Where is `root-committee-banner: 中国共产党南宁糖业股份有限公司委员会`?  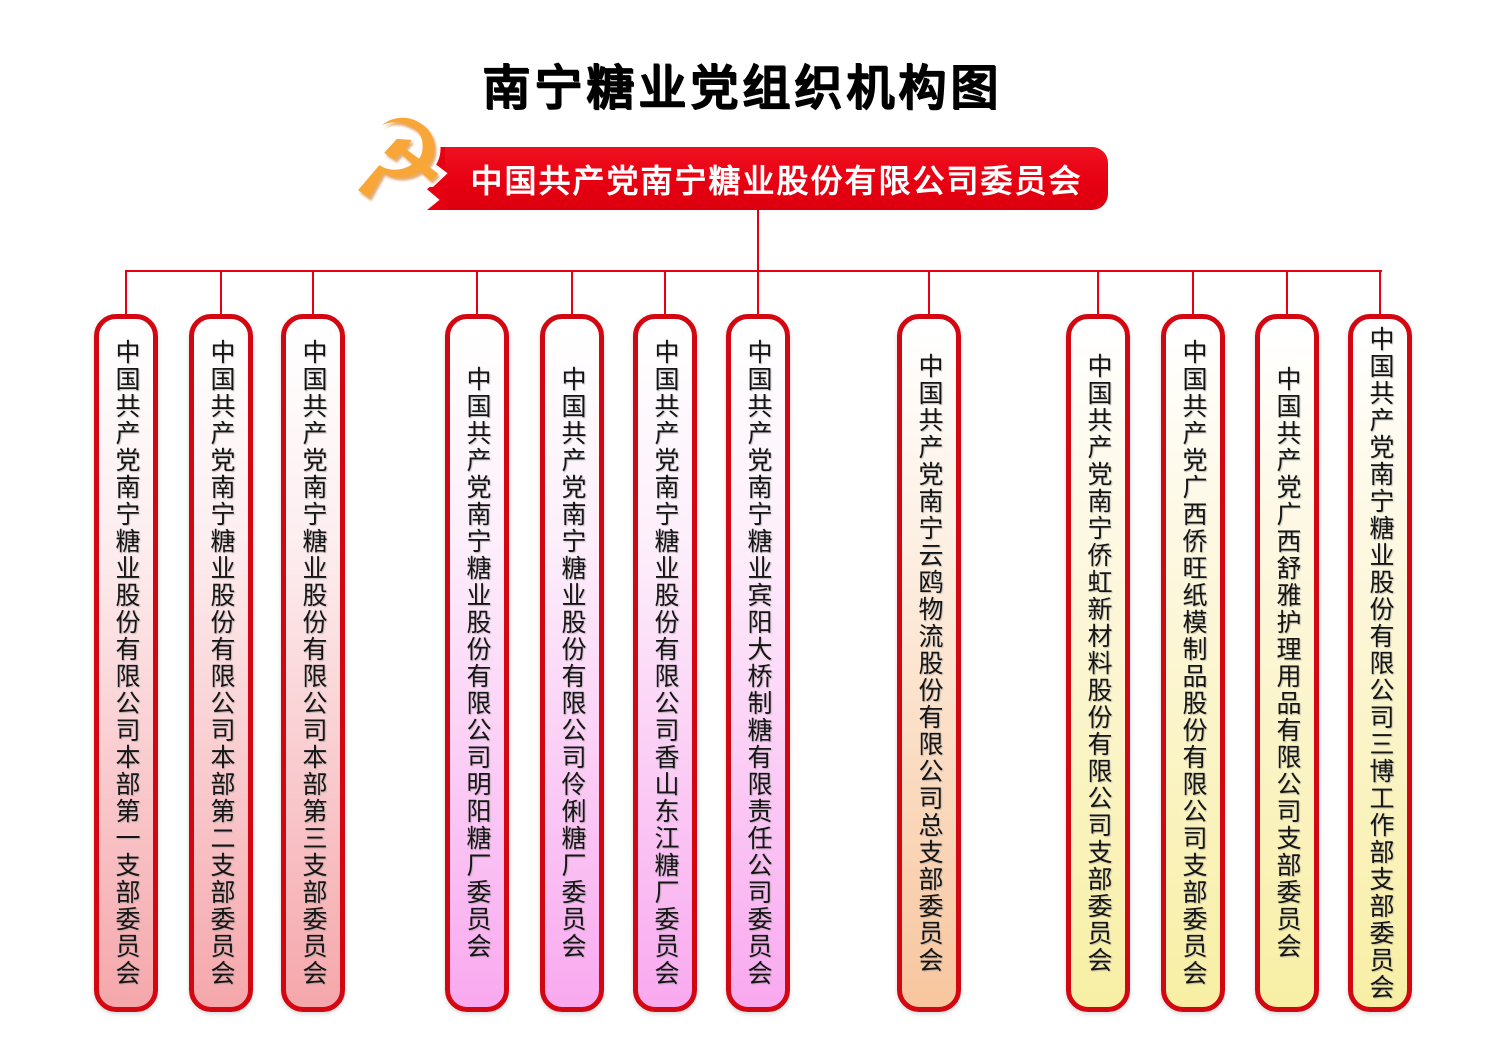
root-committee-banner: 中国共产党南宁糖业股份有限公司委员会 is located at coordinates (776, 178).